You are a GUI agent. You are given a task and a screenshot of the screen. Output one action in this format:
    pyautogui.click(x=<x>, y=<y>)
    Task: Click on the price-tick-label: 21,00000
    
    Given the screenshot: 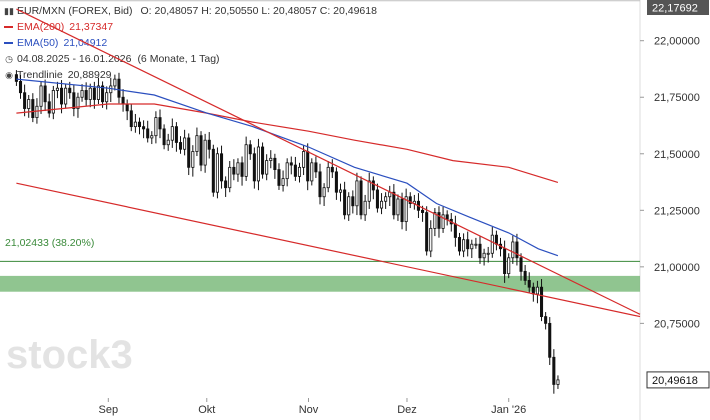 What is the action you would take?
    pyautogui.click(x=677, y=268)
    